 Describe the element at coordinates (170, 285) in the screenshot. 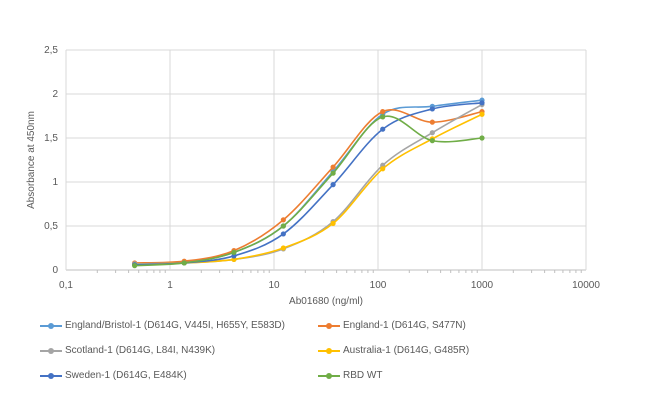

I see `x-tick-label: 1` at that location.